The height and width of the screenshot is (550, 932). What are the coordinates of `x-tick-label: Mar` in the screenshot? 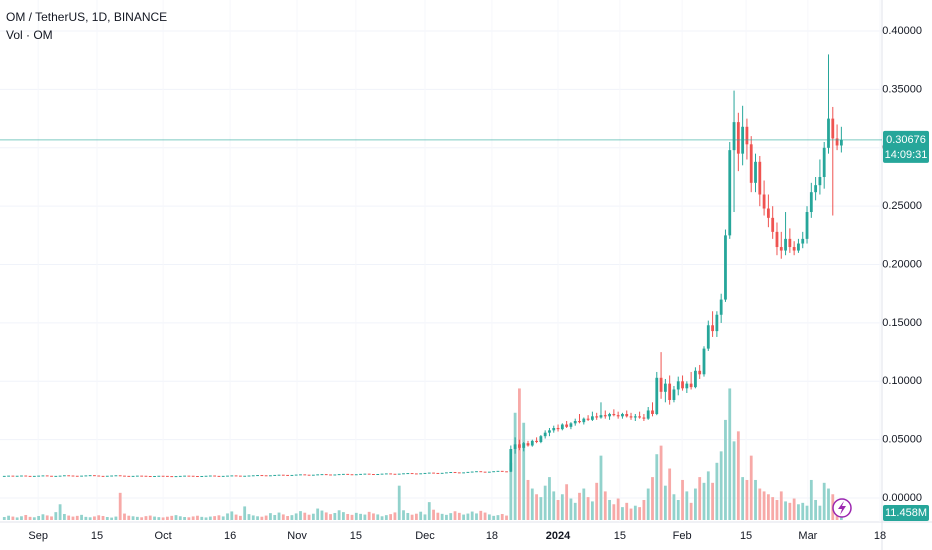 It's located at (807, 536).